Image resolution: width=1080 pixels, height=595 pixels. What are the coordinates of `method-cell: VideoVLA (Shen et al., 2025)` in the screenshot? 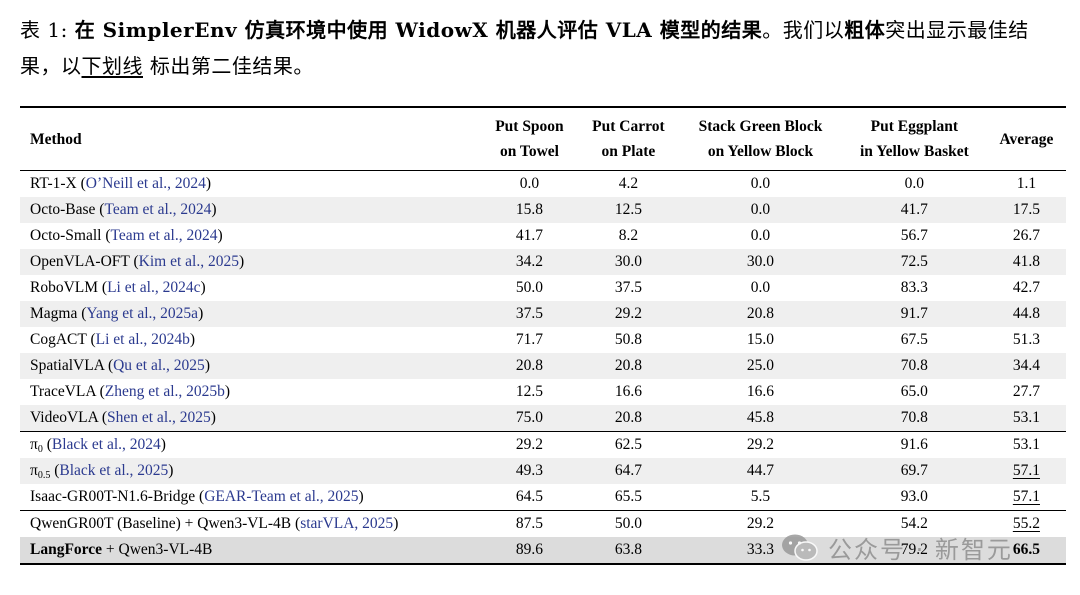 It's located at (251, 418).